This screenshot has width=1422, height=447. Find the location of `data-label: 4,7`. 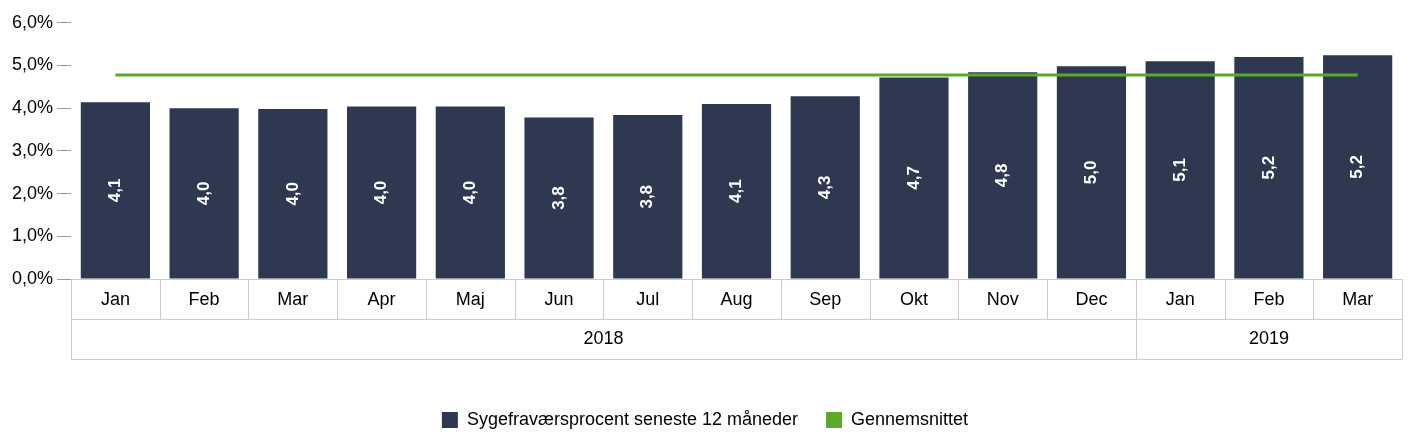

data-label: 4,7 is located at coordinates (913, 178).